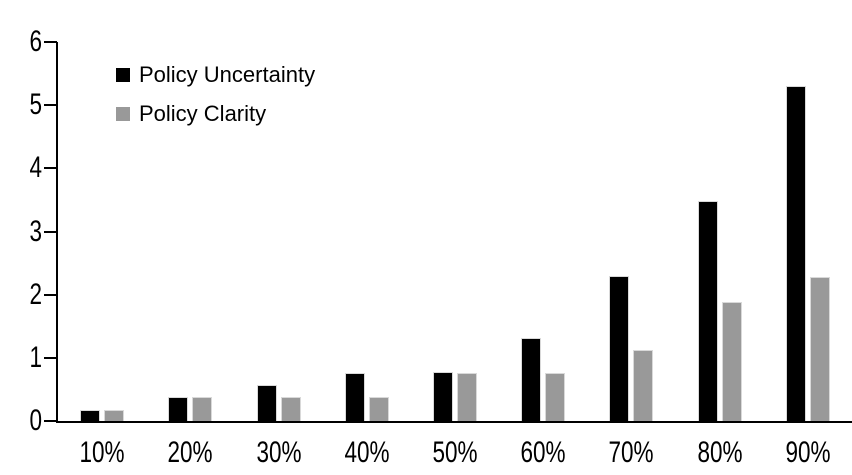 The image size is (852, 475). Describe the element at coordinates (267, 403) in the screenshot. I see `bar-policy-uncertainty-30%` at that location.